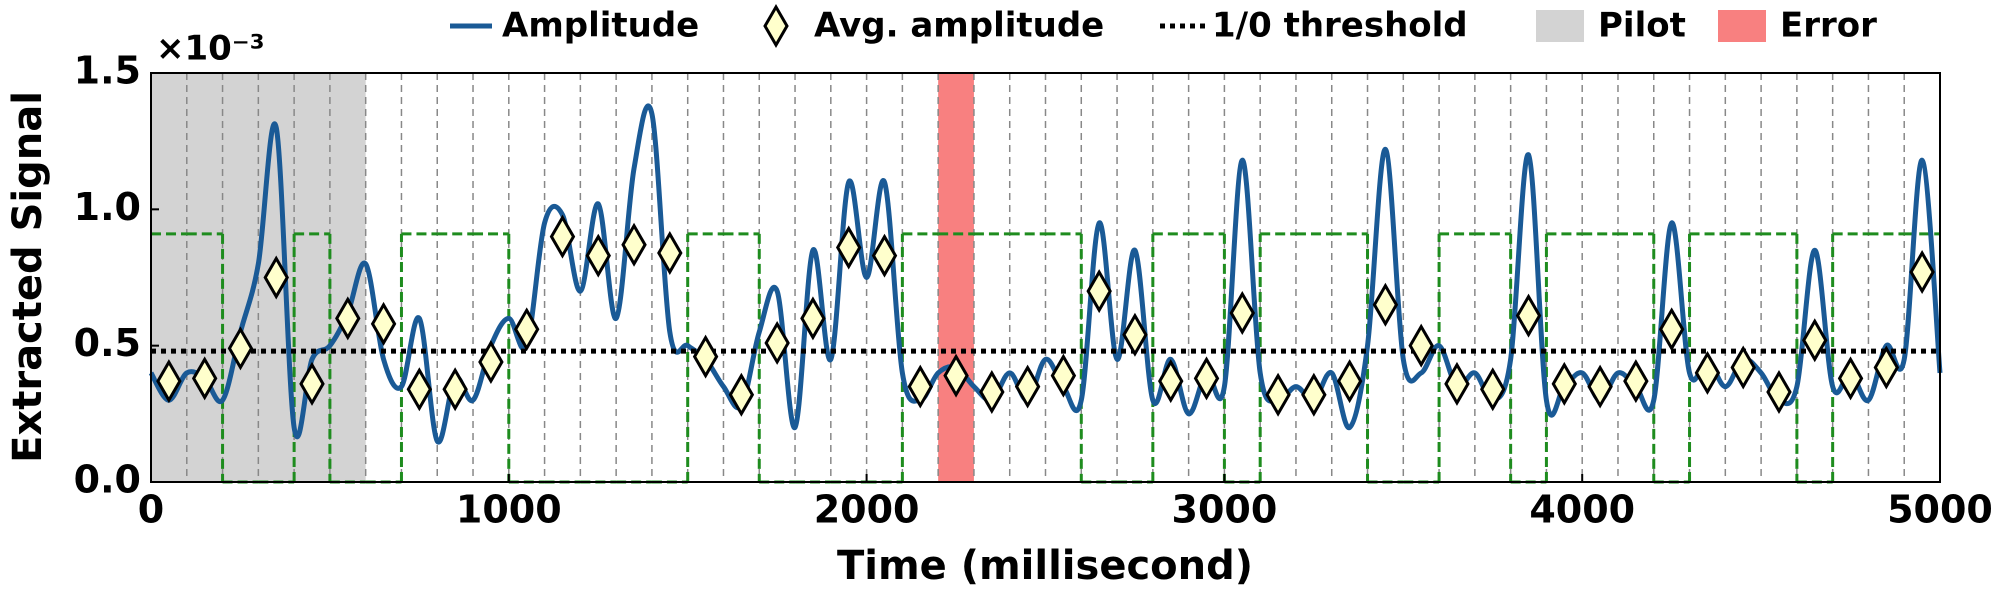  What do you see at coordinates (1642, 26) in the screenshot?
I see `legend-label: Pilot` at bounding box center [1642, 26].